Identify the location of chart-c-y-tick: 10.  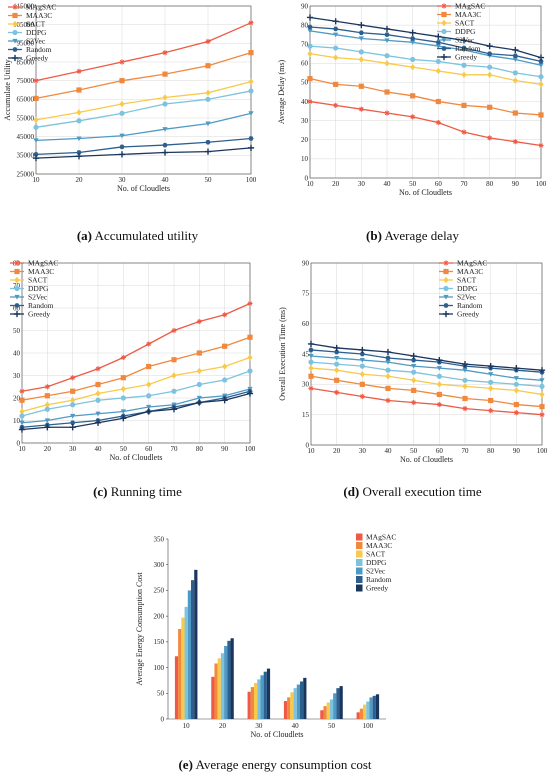
(17, 421).